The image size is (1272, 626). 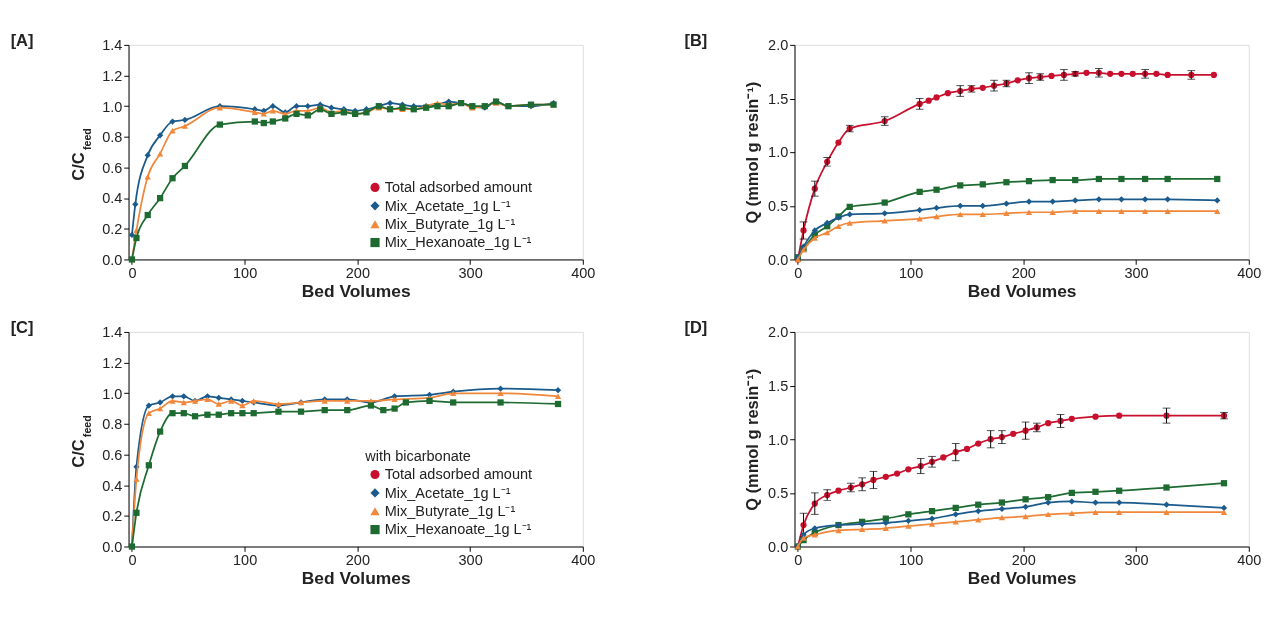 I want to click on chart-title: [B], so click(x=696, y=39).